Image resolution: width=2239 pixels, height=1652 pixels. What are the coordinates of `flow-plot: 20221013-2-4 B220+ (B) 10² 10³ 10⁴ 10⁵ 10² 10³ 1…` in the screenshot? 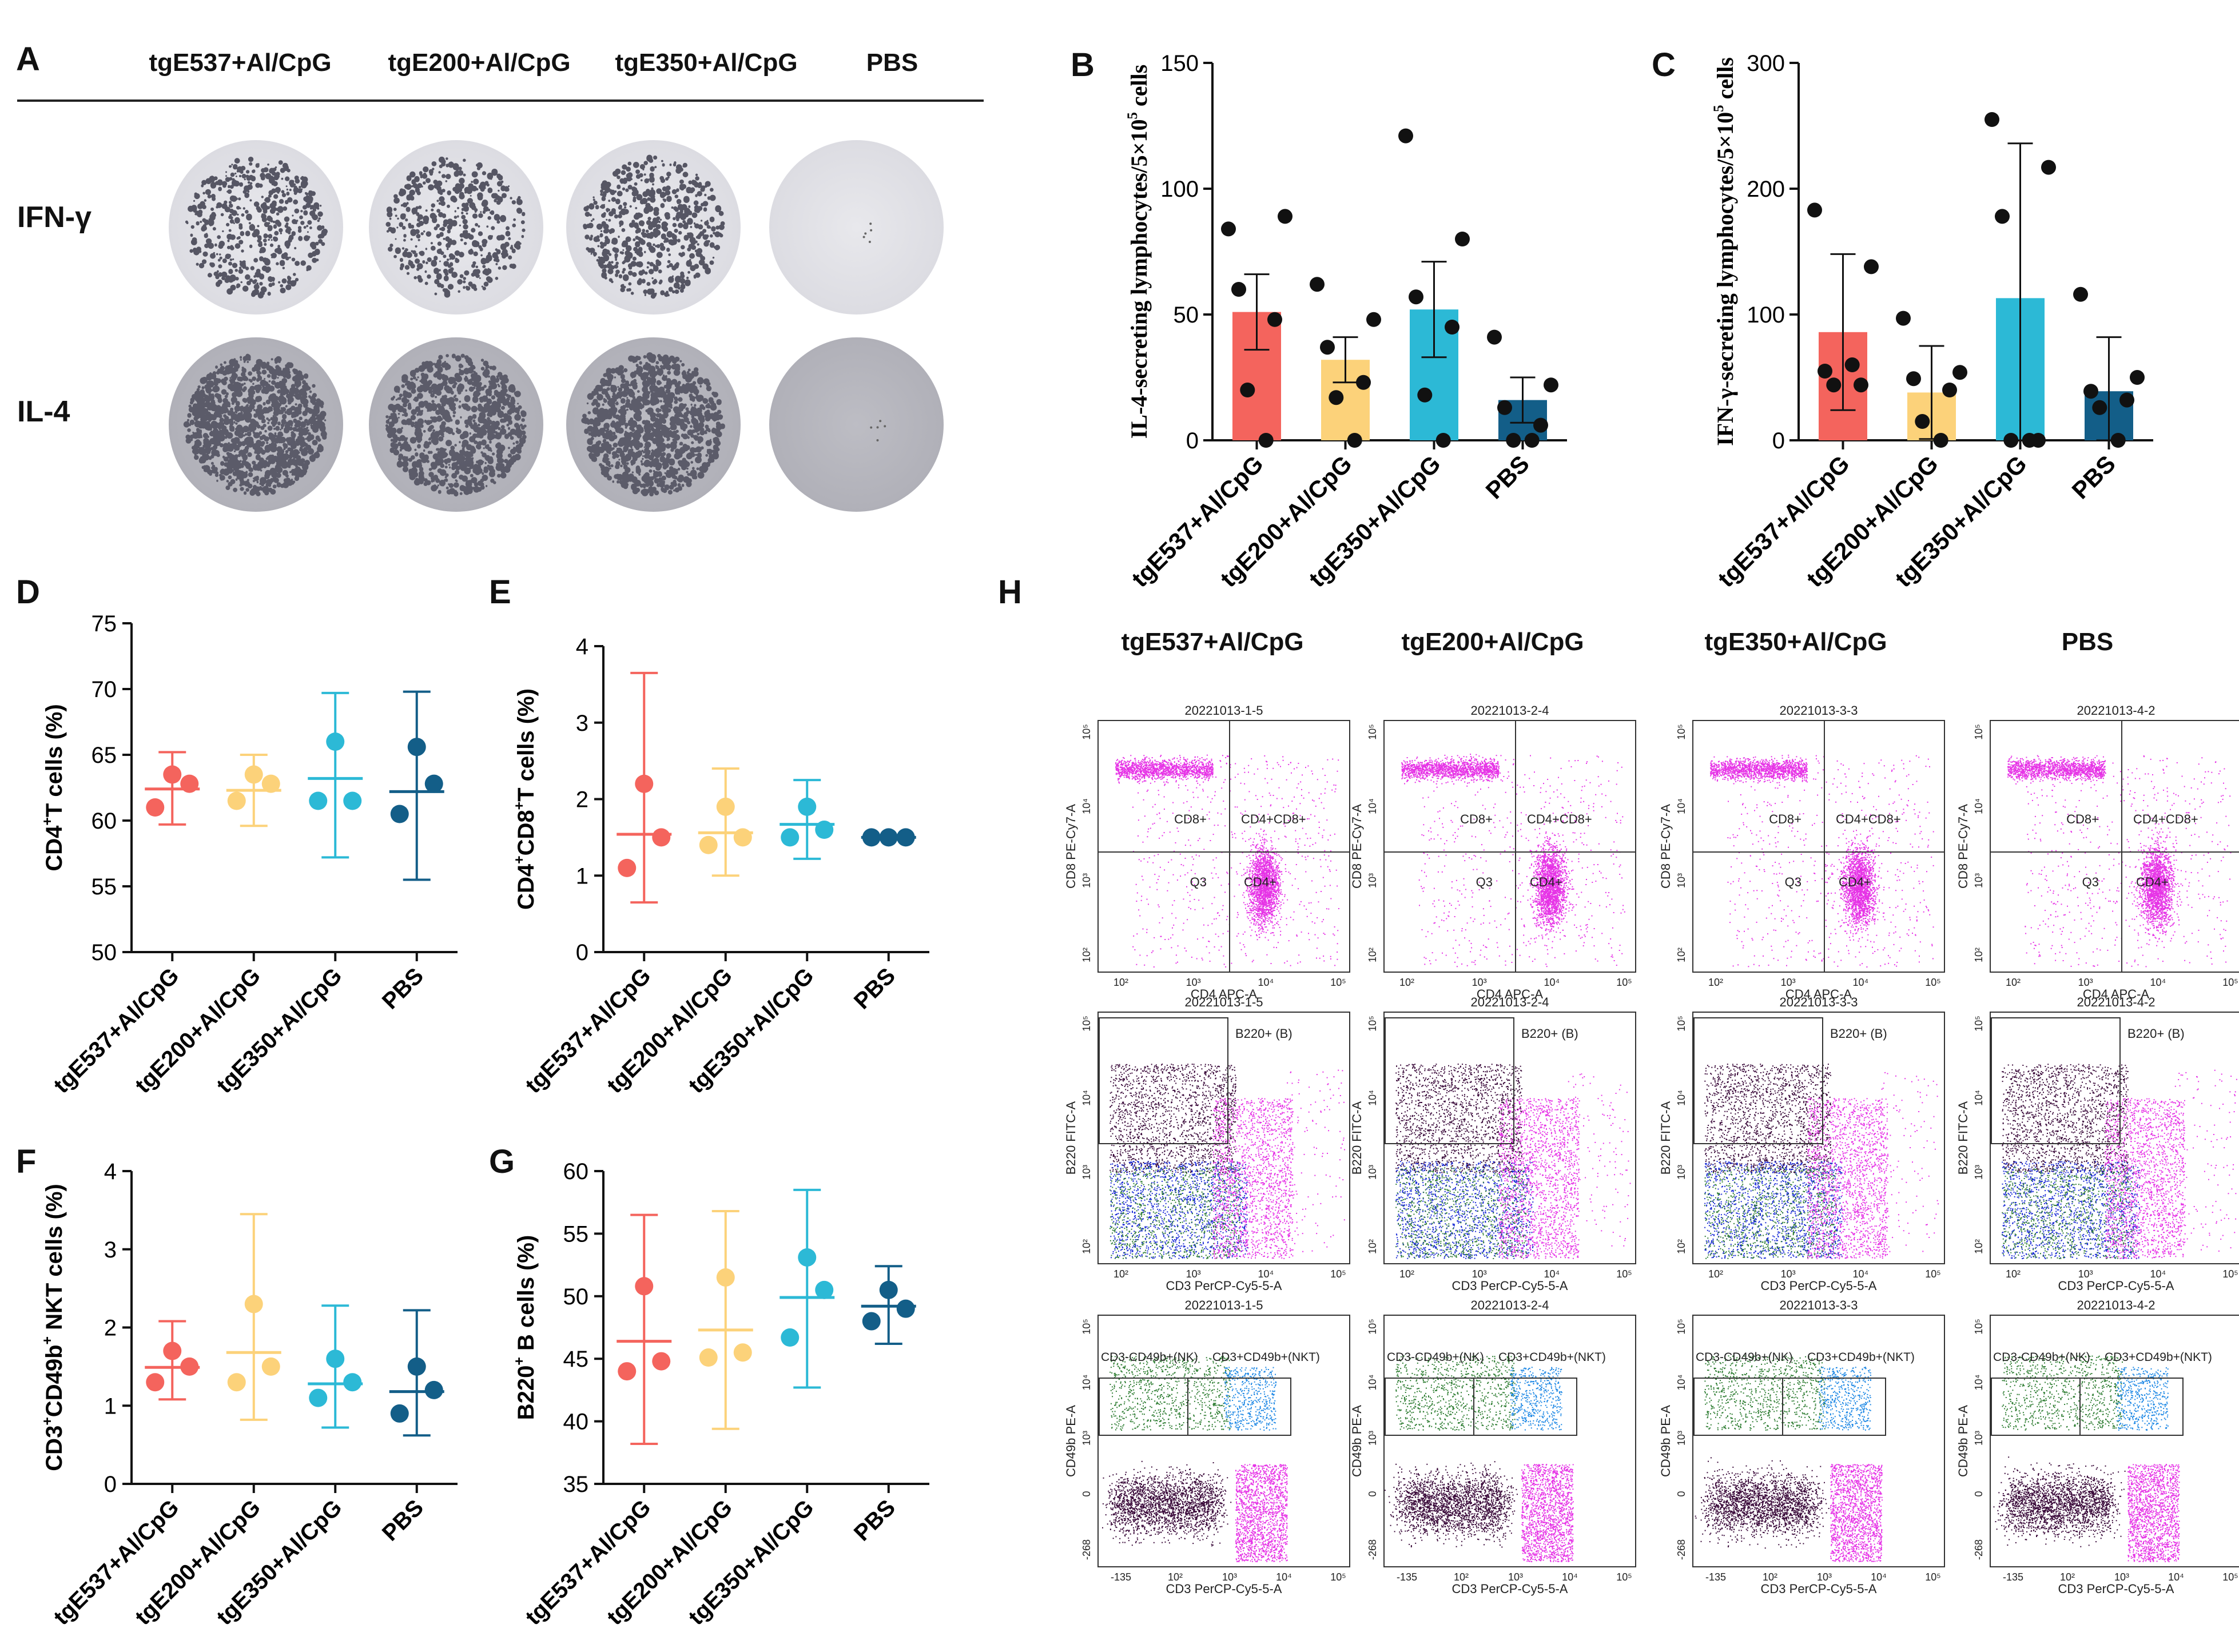 It's located at (1493, 1144).